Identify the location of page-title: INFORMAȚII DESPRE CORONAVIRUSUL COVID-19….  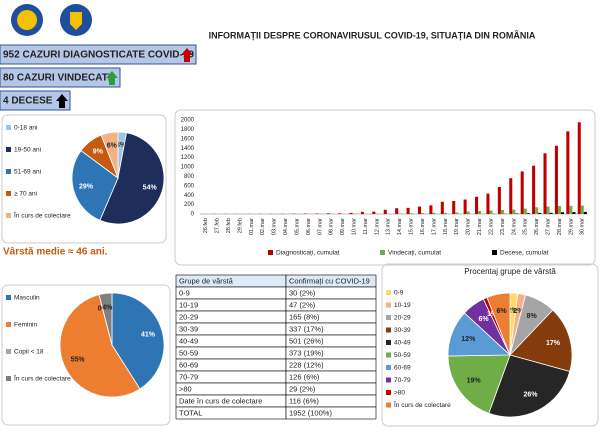
(372, 34).